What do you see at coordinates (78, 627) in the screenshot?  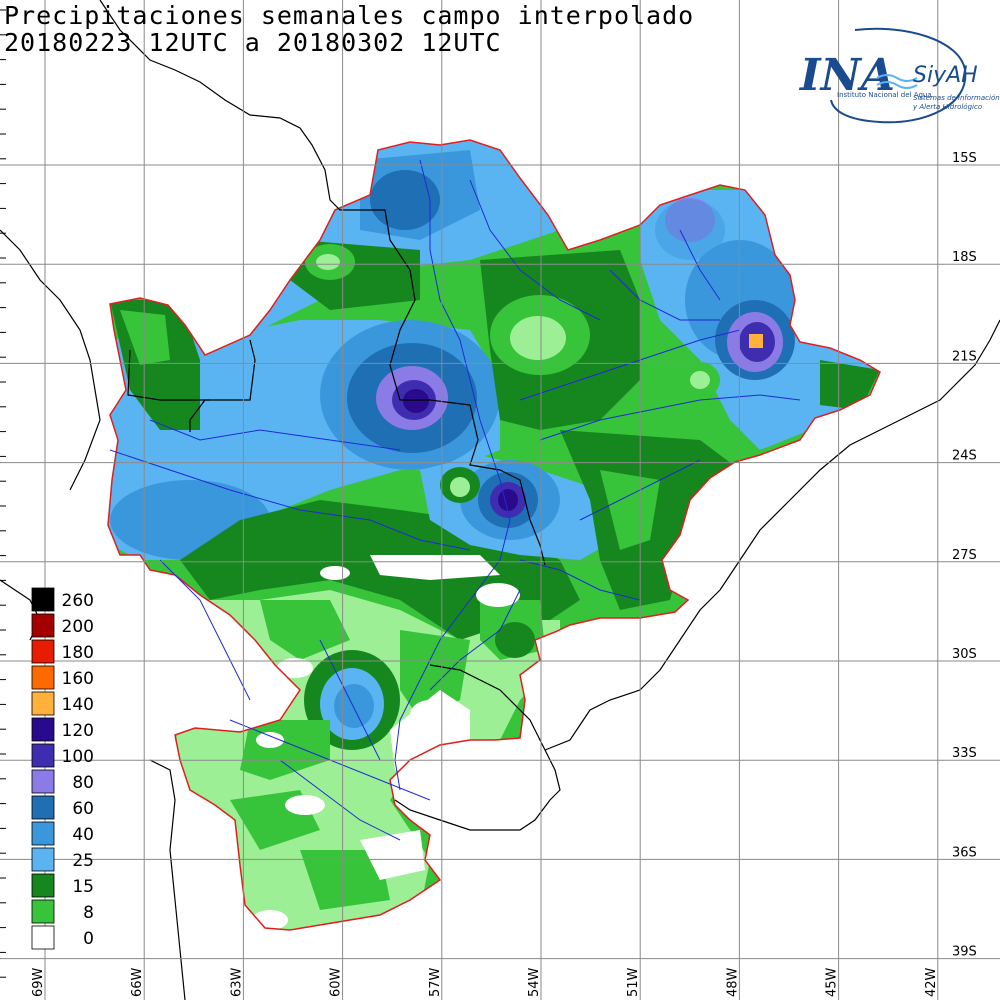 I see `legend-label: 200` at bounding box center [78, 627].